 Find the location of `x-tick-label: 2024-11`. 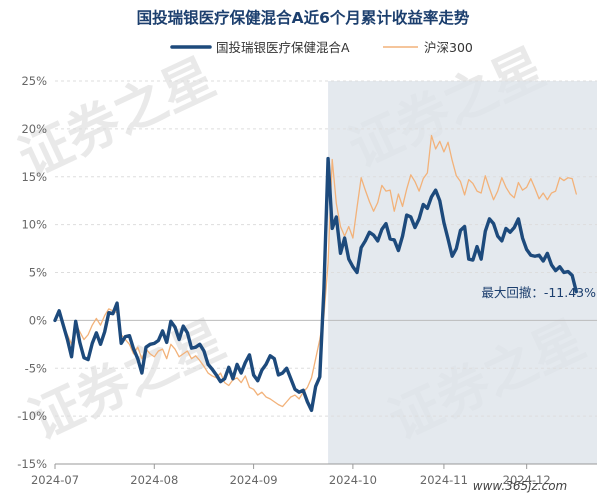

x-tick-label: 2024-11 is located at coordinates (444, 480).